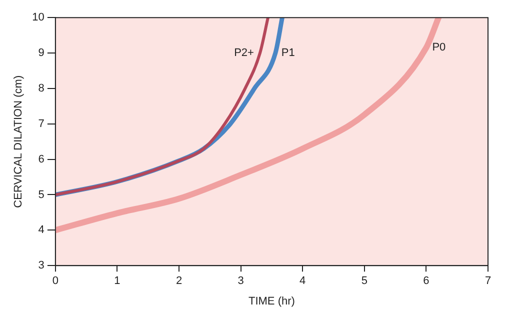 Image resolution: width=517 pixels, height=320 pixels. What do you see at coordinates (117, 281) in the screenshot?
I see `x-tick-label: 1` at bounding box center [117, 281].